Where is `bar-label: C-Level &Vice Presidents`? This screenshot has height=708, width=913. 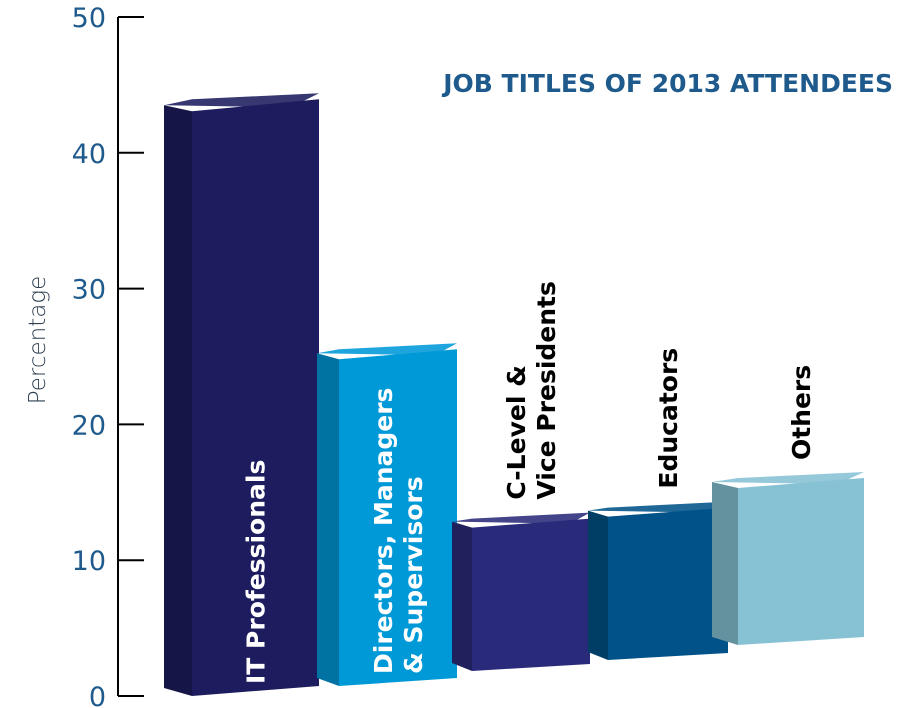
bar-label: C-Level &Vice Presidents is located at coordinates (531, 390).